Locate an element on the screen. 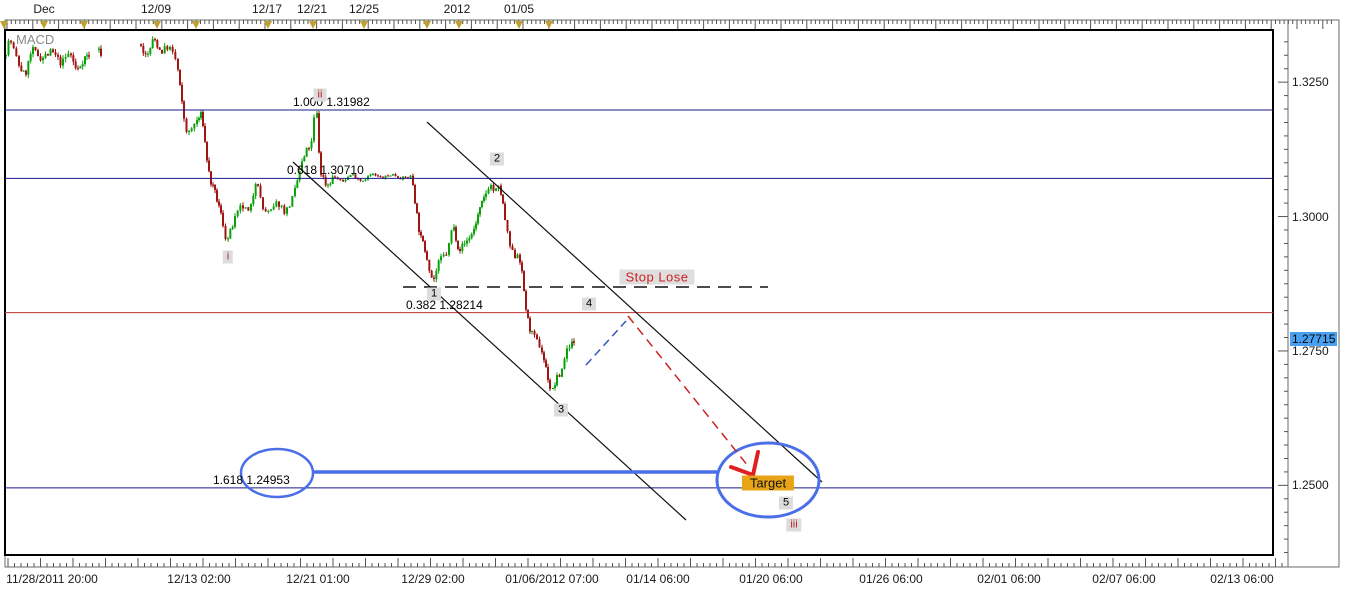 The image size is (1345, 592). blue-projection-dashed is located at coordinates (606, 343).